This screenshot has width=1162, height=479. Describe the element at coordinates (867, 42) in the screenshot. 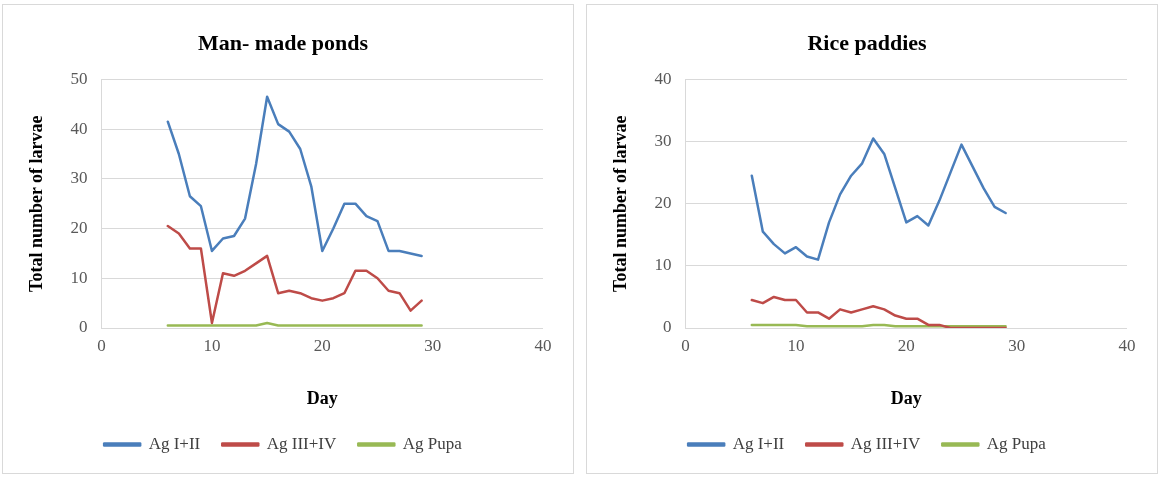

I see `chart-title: Rice paddies` at that location.